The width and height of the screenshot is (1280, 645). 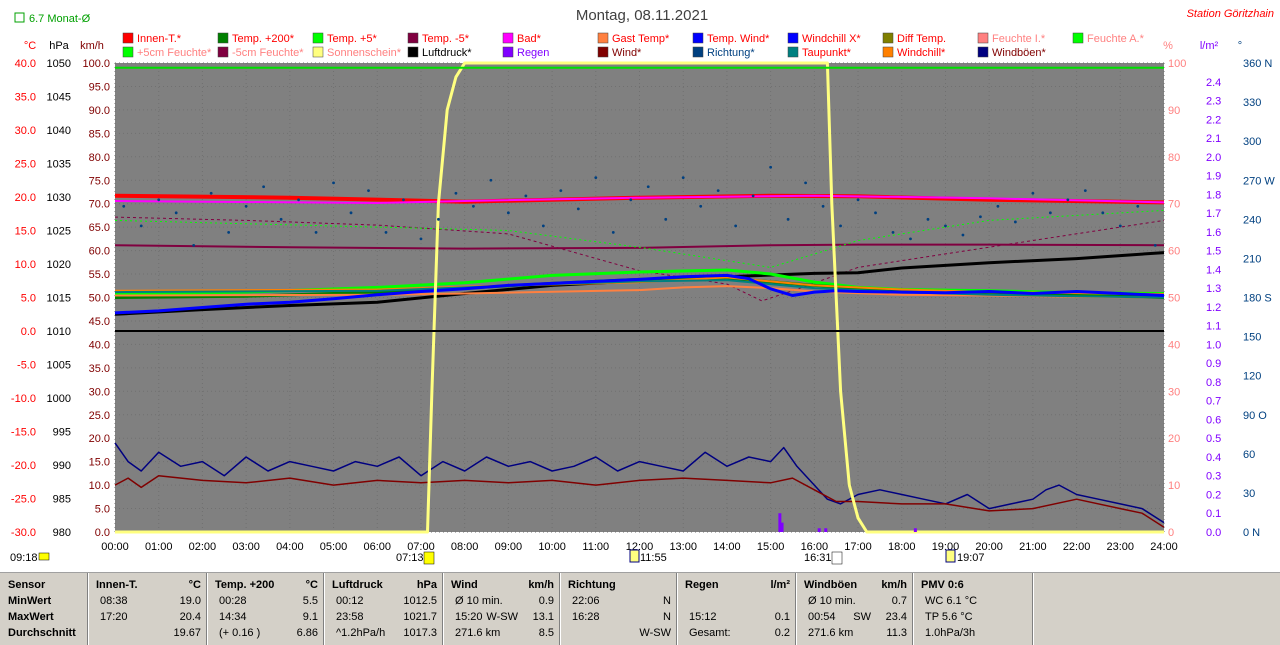 I want to click on series-feuchte-i-line, so click(x=639, y=199).